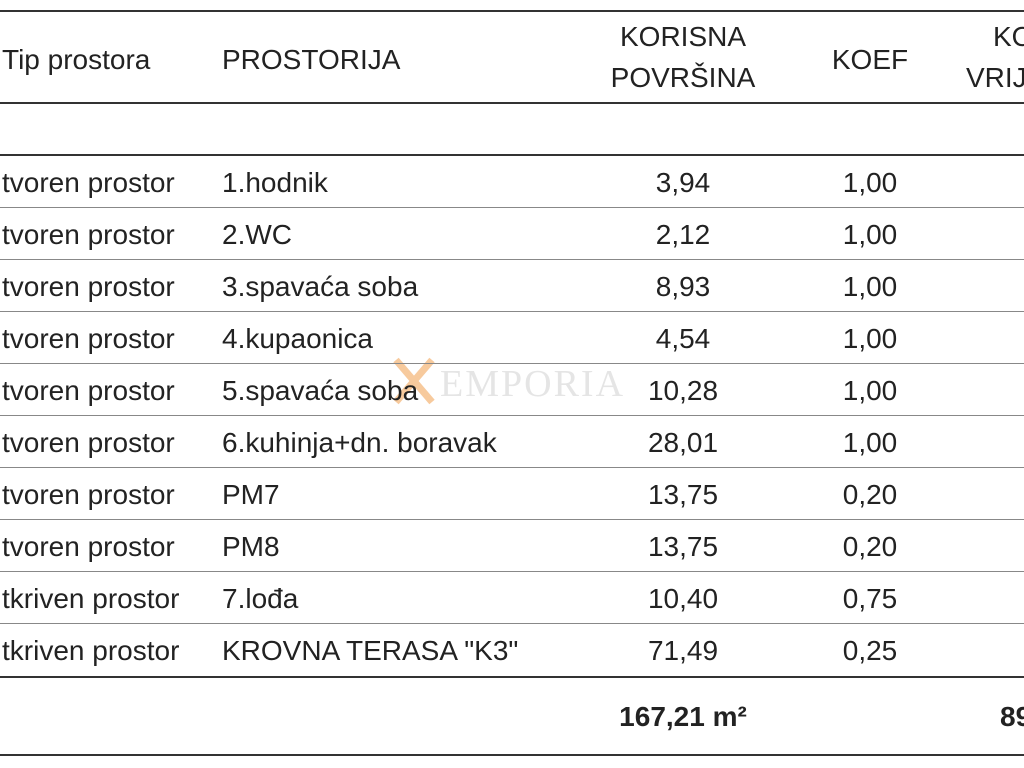 The image size is (1024, 768). Describe the element at coordinates (76, 59) in the screenshot. I see `header-cell: Tip prostora` at that location.